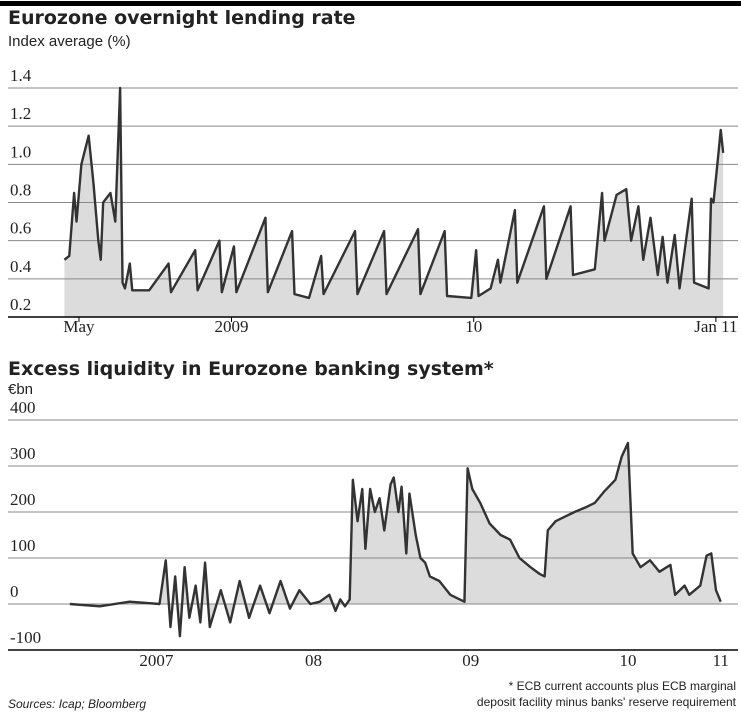 Image resolution: width=741 pixels, height=719 pixels. I want to click on x-tick-label: 2007, so click(156, 660).